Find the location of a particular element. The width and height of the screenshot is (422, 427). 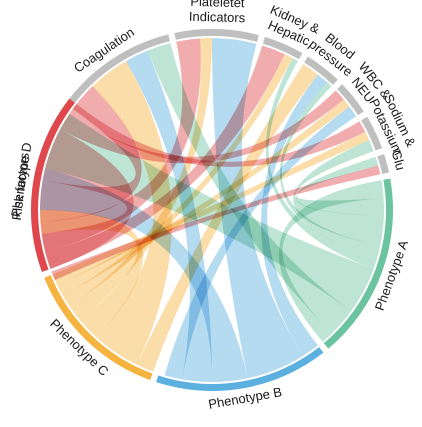

ribbon-coag-D is located at coordinates (90, 154).